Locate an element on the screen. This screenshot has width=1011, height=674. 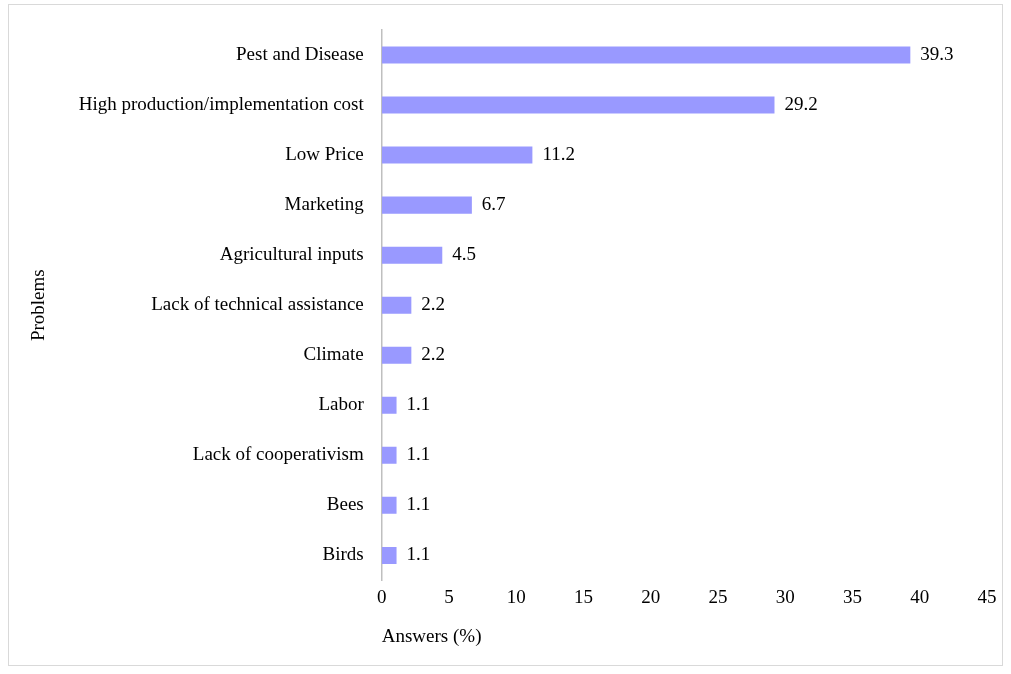
data-label: 11.2 is located at coordinates (558, 154).